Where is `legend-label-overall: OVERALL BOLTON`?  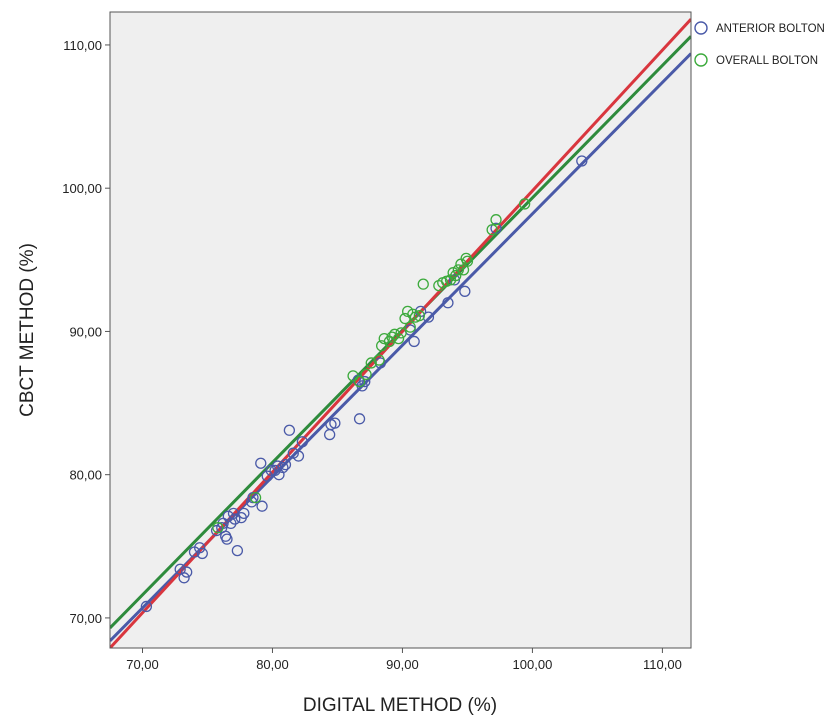
legend-label-overall: OVERALL BOLTON is located at coordinates (767, 61).